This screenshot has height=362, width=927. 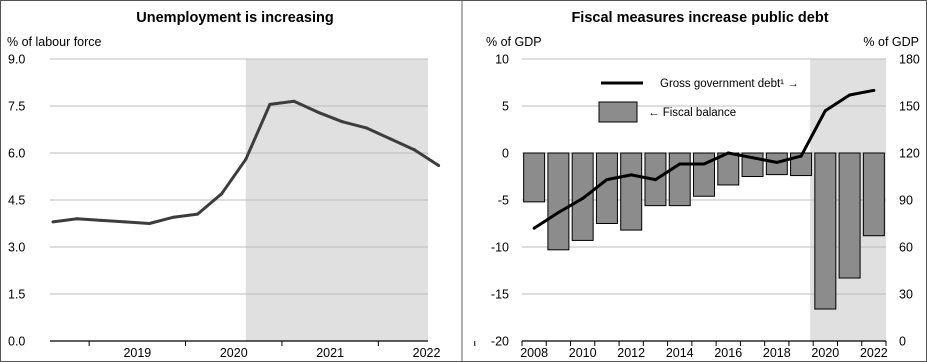 What do you see at coordinates (909, 154) in the screenshot?
I see `y-right-tick-label: 120` at bounding box center [909, 154].